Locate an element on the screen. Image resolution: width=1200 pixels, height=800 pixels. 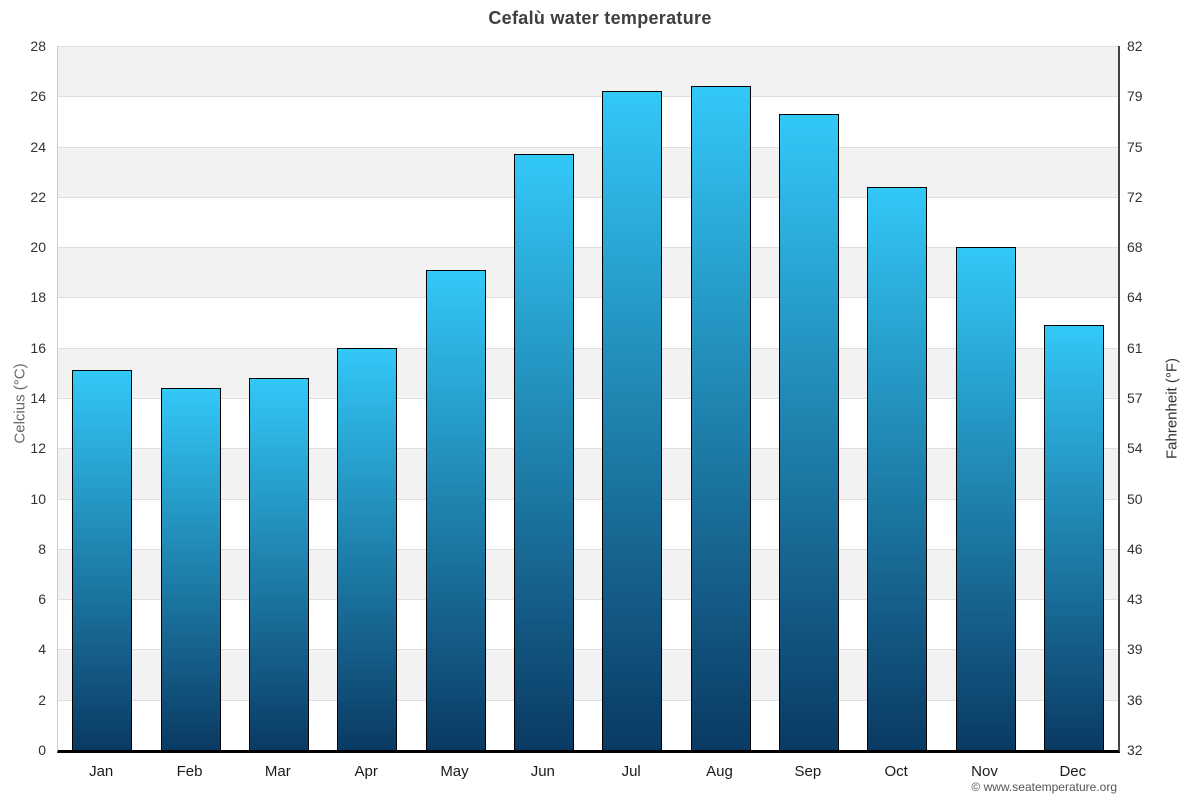
fahrenheit-tick-label: 68 is located at coordinates (1135, 247).